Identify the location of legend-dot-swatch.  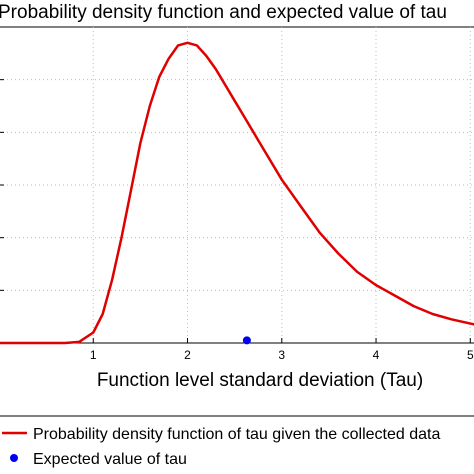
(14, 458).